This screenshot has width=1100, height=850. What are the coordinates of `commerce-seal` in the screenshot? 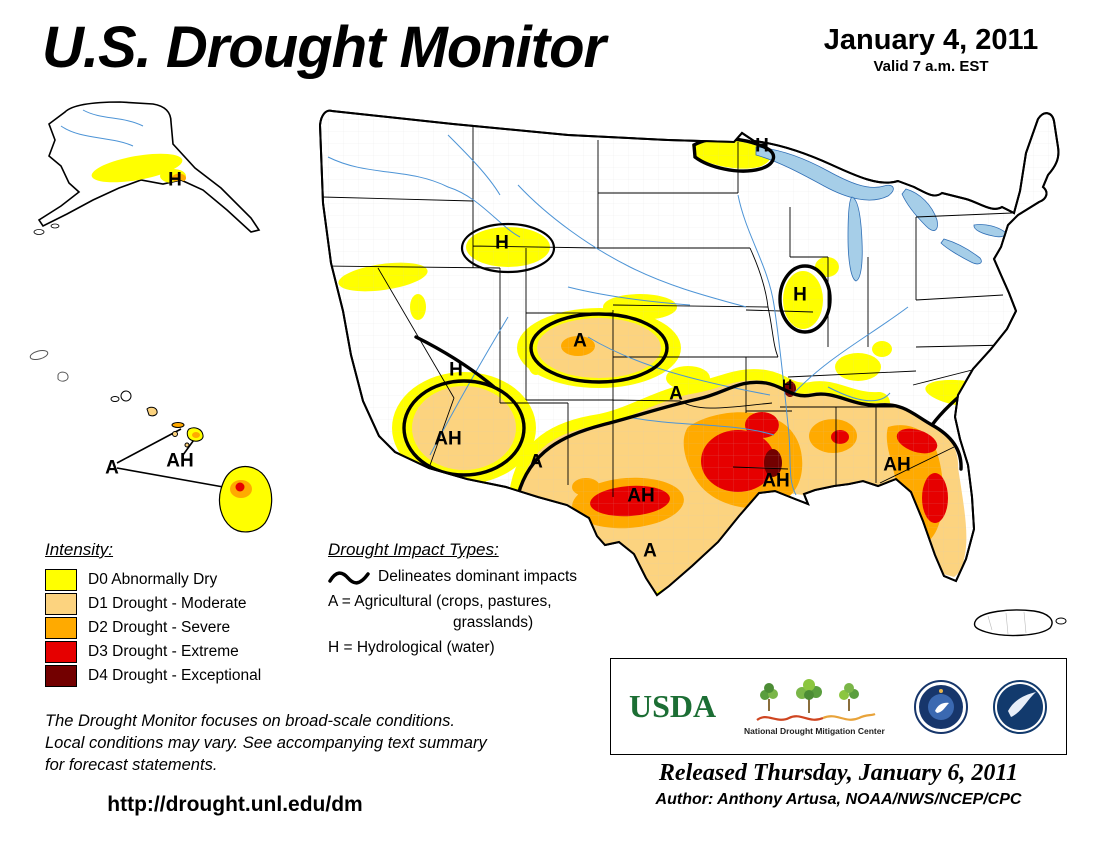 It's located at (940, 706).